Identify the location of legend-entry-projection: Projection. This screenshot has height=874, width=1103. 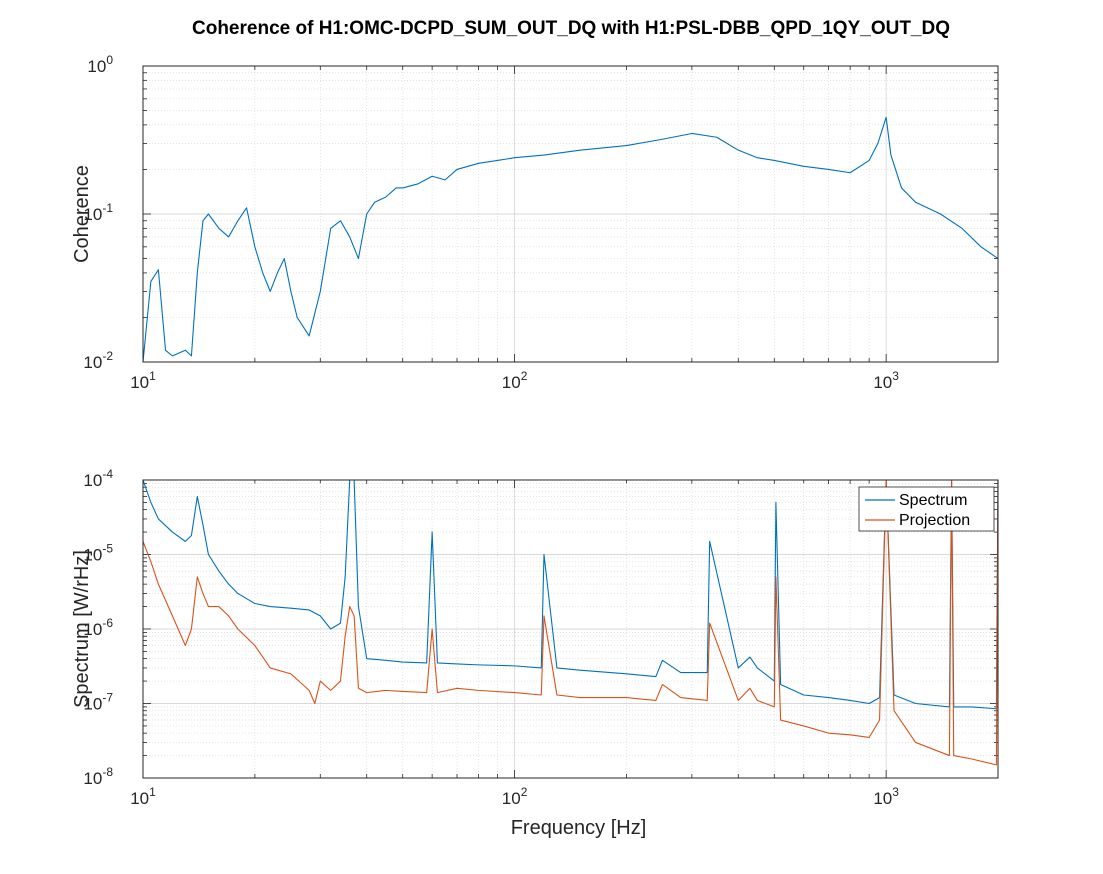
(934, 520).